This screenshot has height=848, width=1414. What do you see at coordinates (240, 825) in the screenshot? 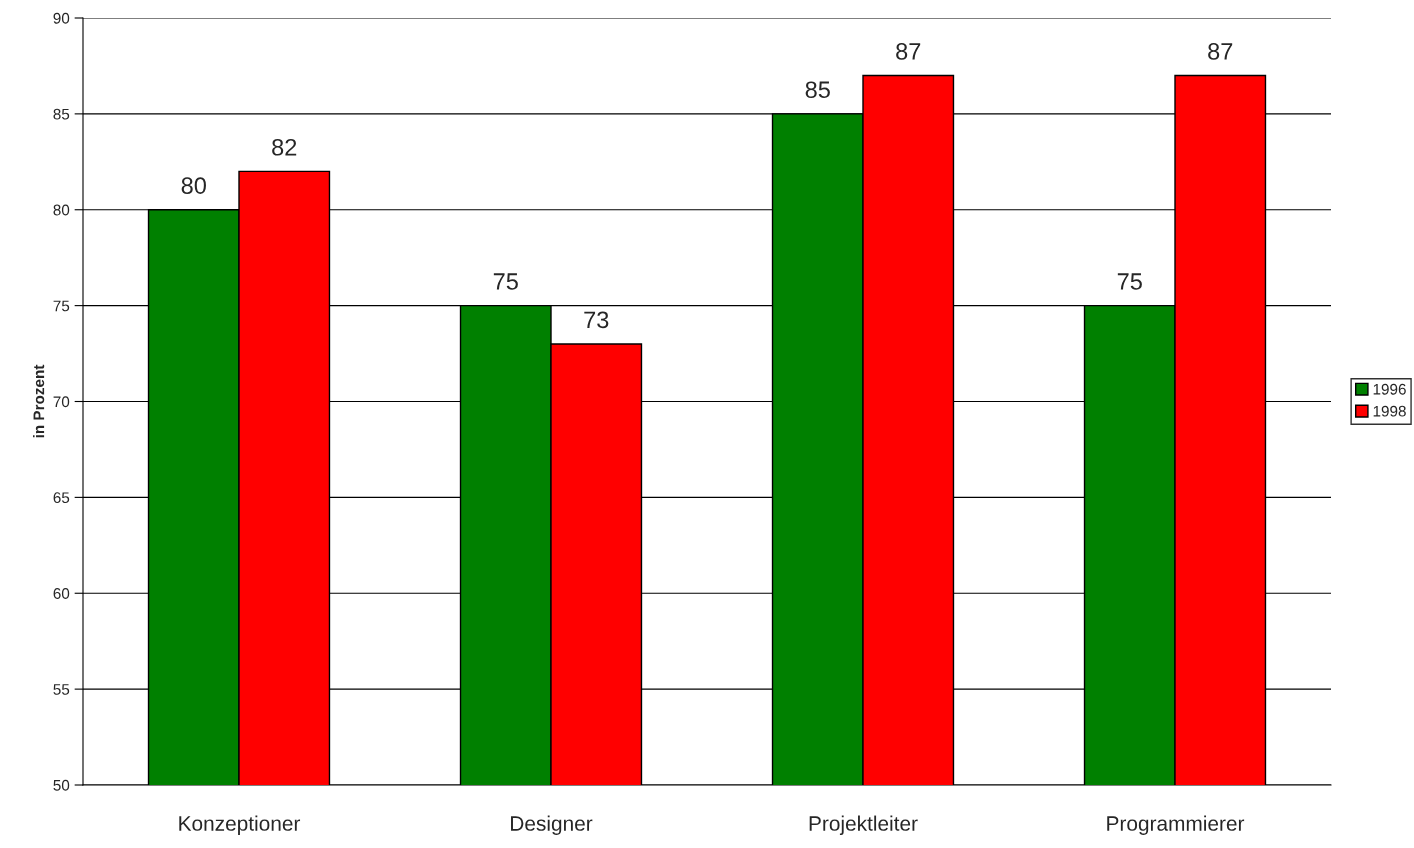
I see `x-tick-label: Konzeptioner` at bounding box center [240, 825].